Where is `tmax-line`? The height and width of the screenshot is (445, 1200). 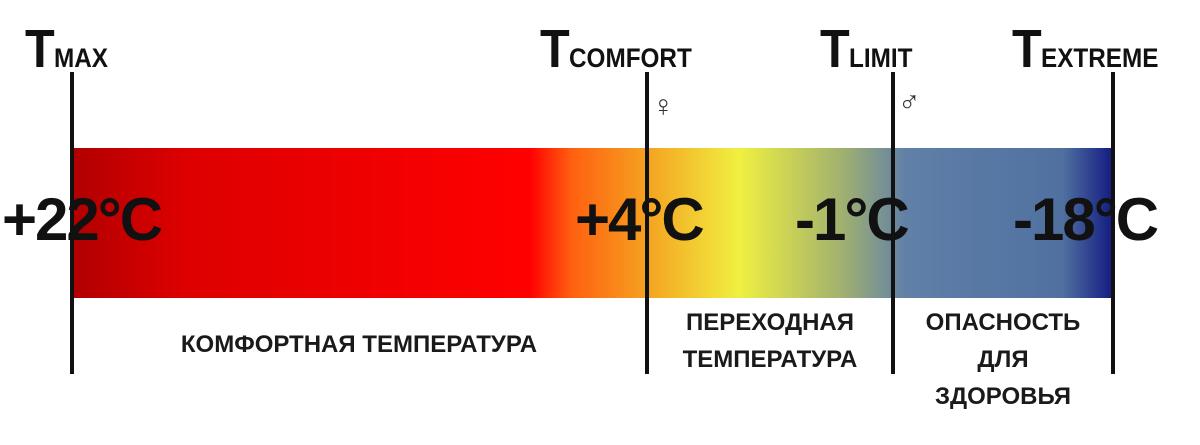
tmax-line is located at coordinates (72, 223).